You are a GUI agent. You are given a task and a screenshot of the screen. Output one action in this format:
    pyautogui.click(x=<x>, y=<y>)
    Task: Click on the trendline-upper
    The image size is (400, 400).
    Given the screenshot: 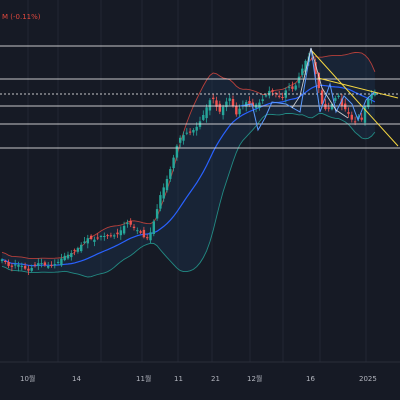 What is the action you would take?
    pyautogui.click(x=354, y=98)
    